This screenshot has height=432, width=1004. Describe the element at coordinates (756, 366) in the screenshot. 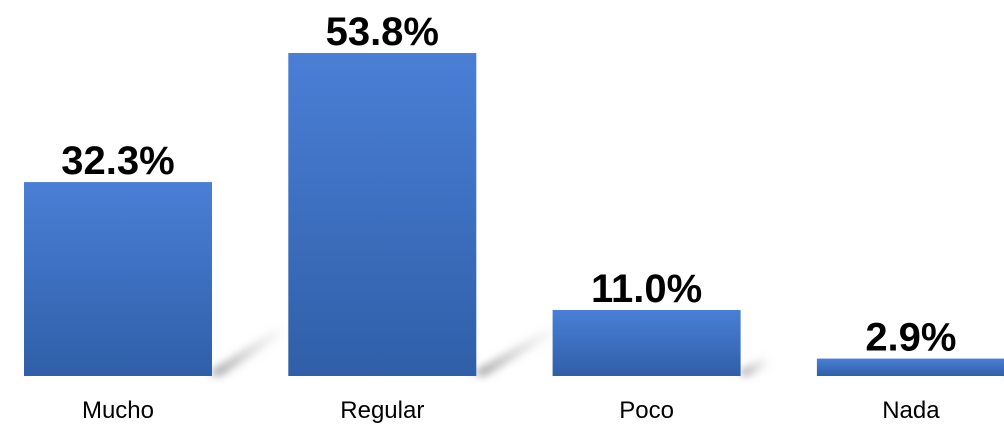

I see `bar-shadow-poco` at that location.